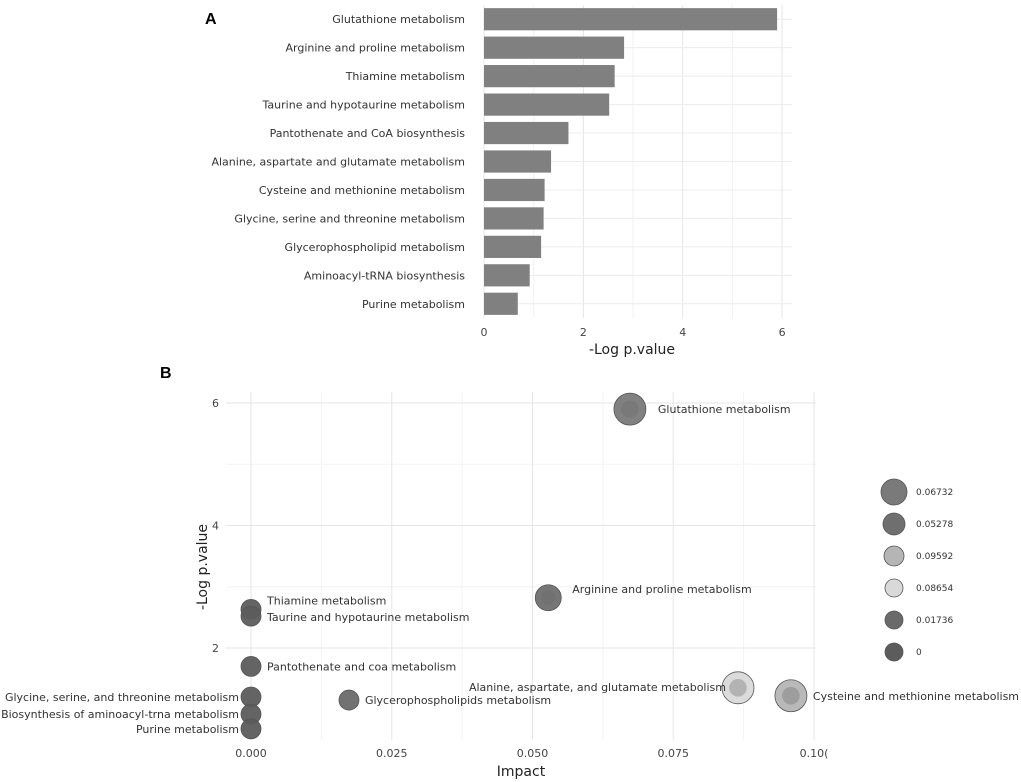 The width and height of the screenshot is (1021, 782). Describe the element at coordinates (484, 332) in the screenshot. I see `bar-chart-x-tick-label: 0` at that location.